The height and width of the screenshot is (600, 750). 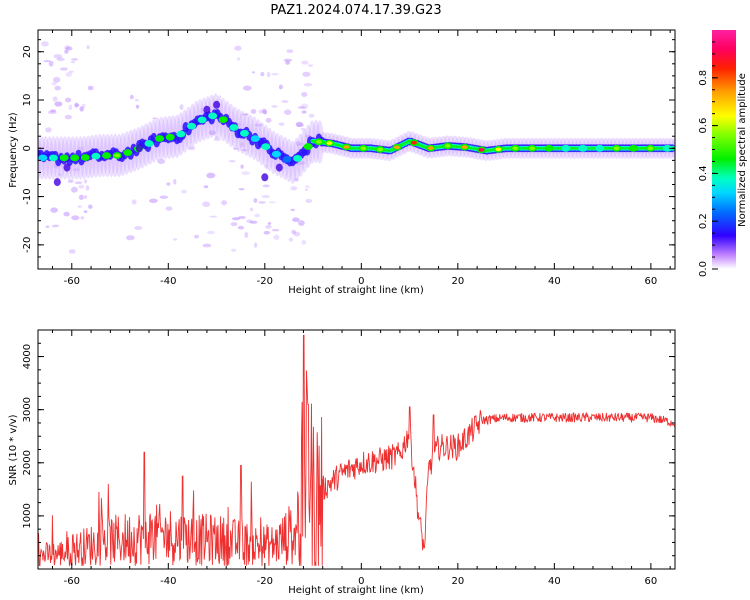 What do you see at coordinates (703, 173) in the screenshot?
I see `colorbar-tick-label: 0.4` at bounding box center [703, 173].